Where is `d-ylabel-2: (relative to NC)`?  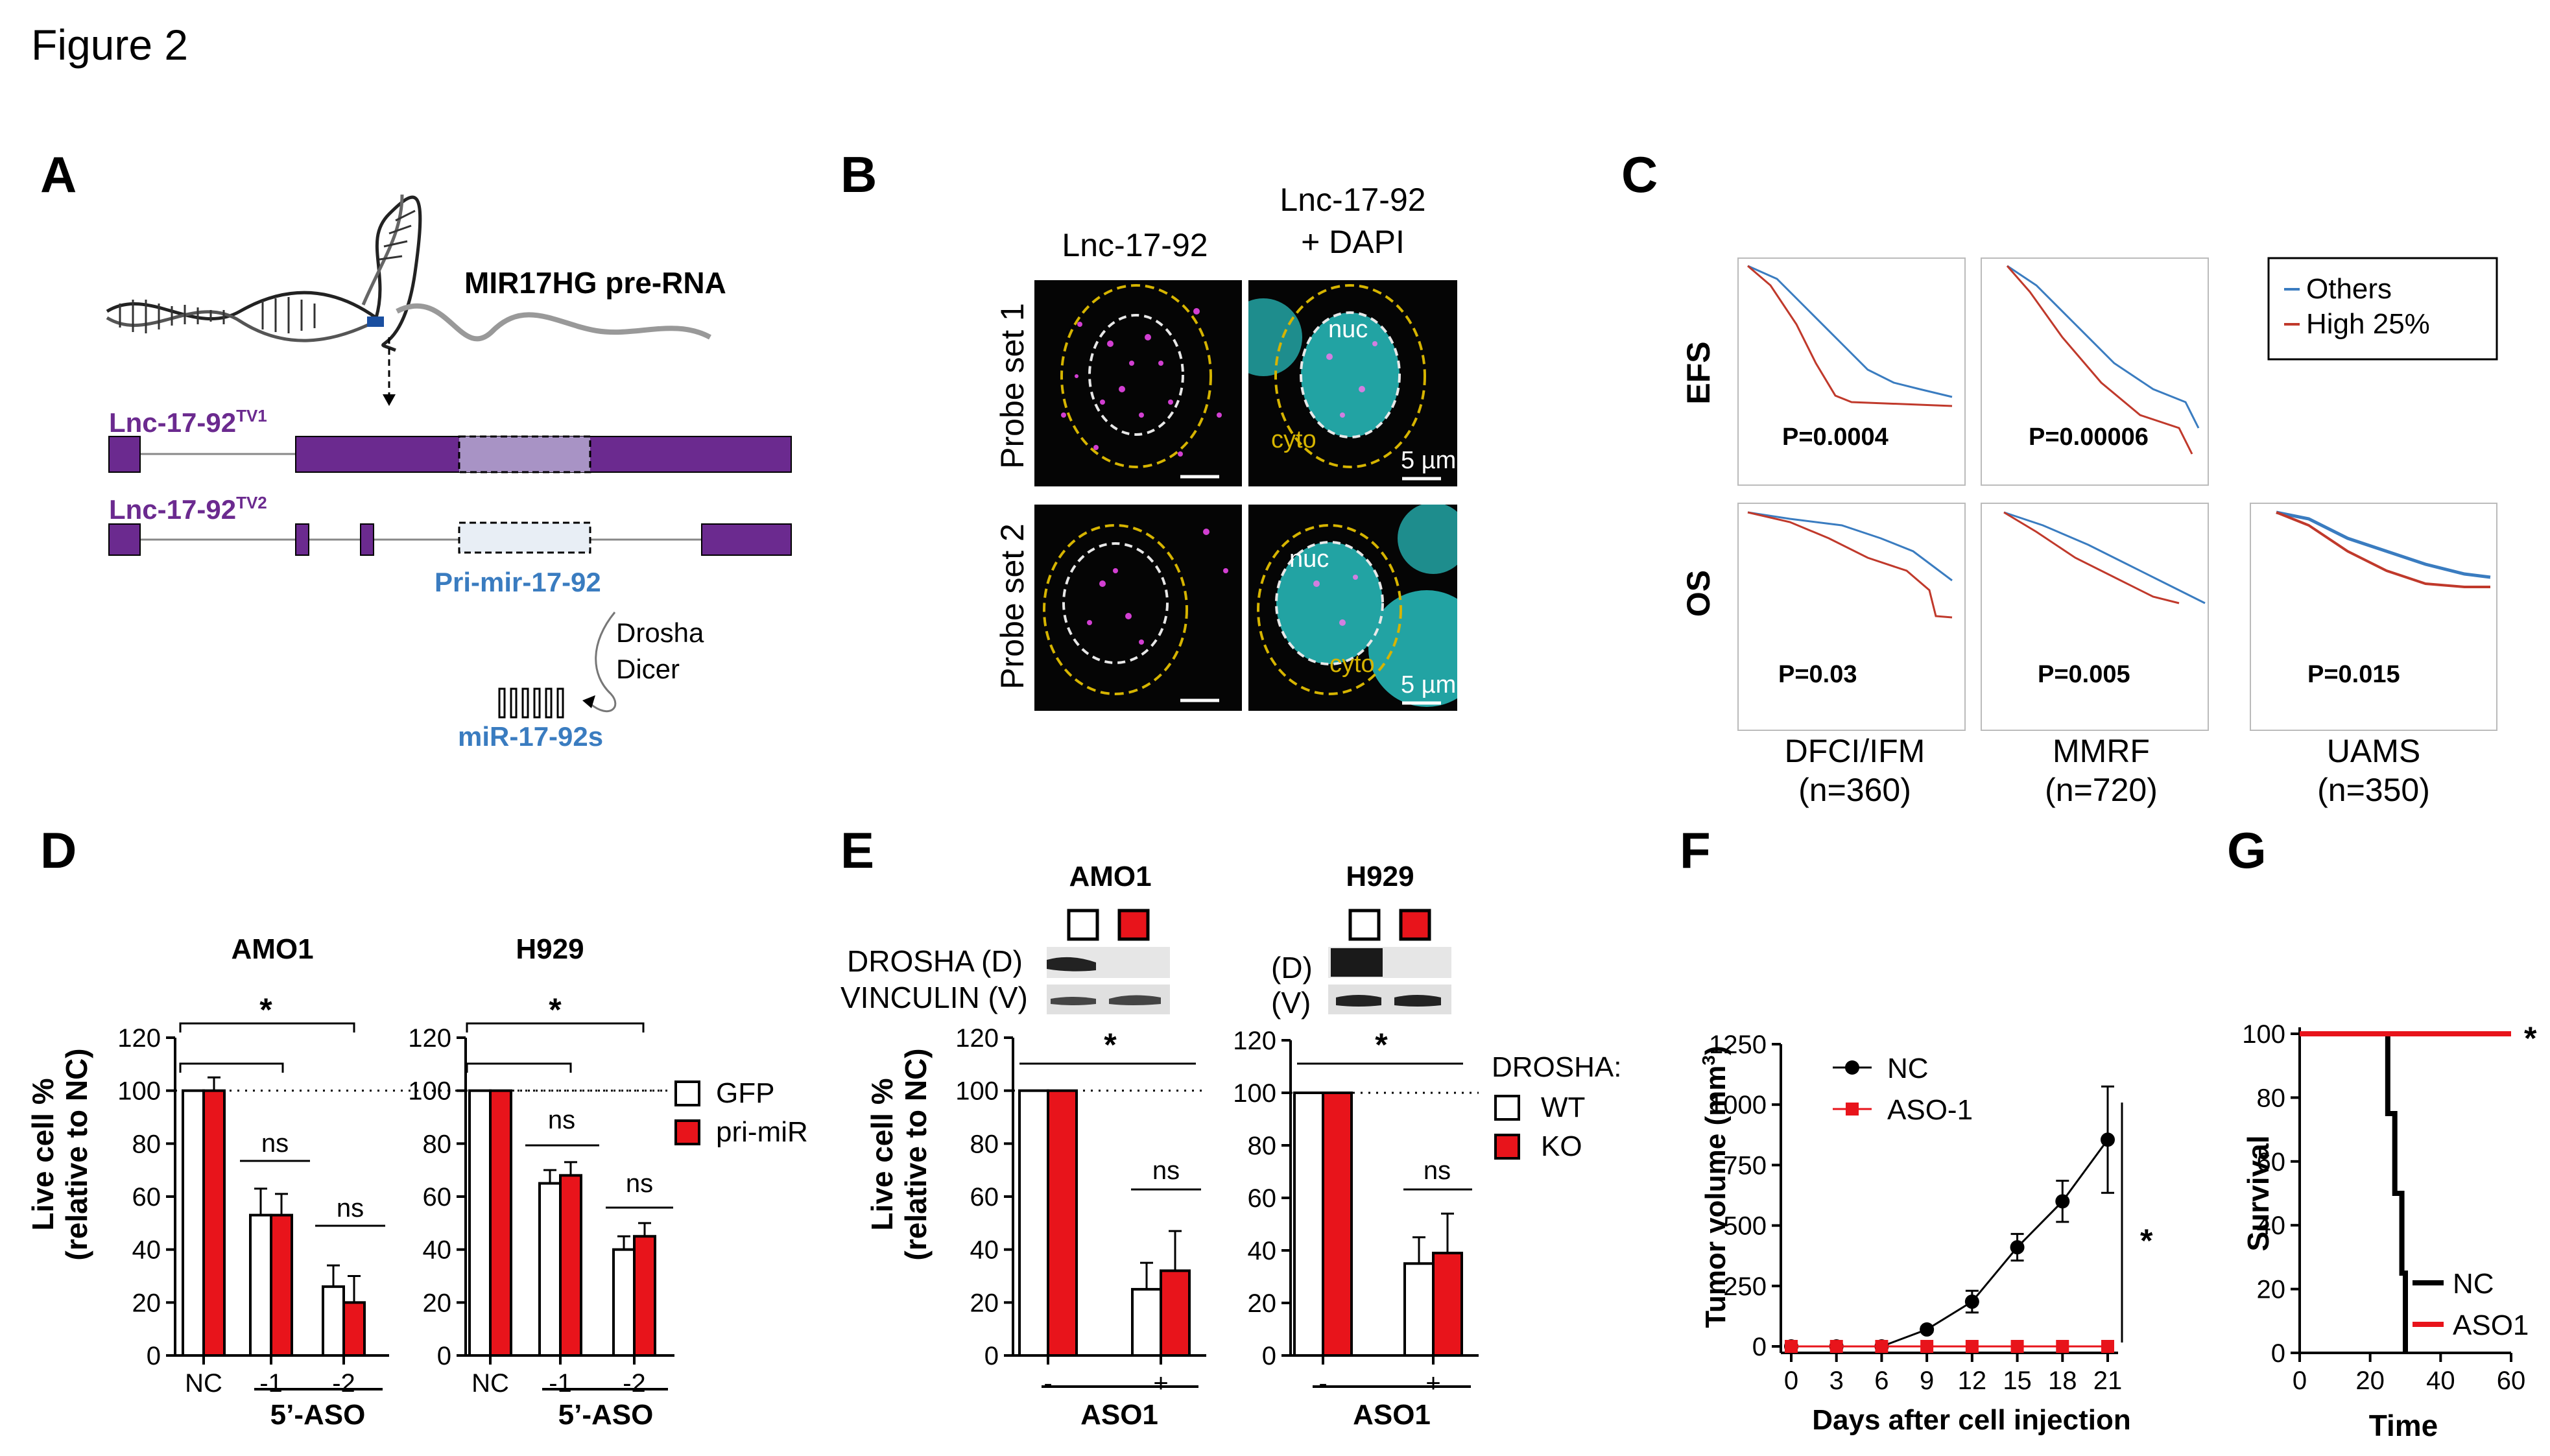
d-ylabel-2: (relative to NC) is located at coordinates (76, 1154).